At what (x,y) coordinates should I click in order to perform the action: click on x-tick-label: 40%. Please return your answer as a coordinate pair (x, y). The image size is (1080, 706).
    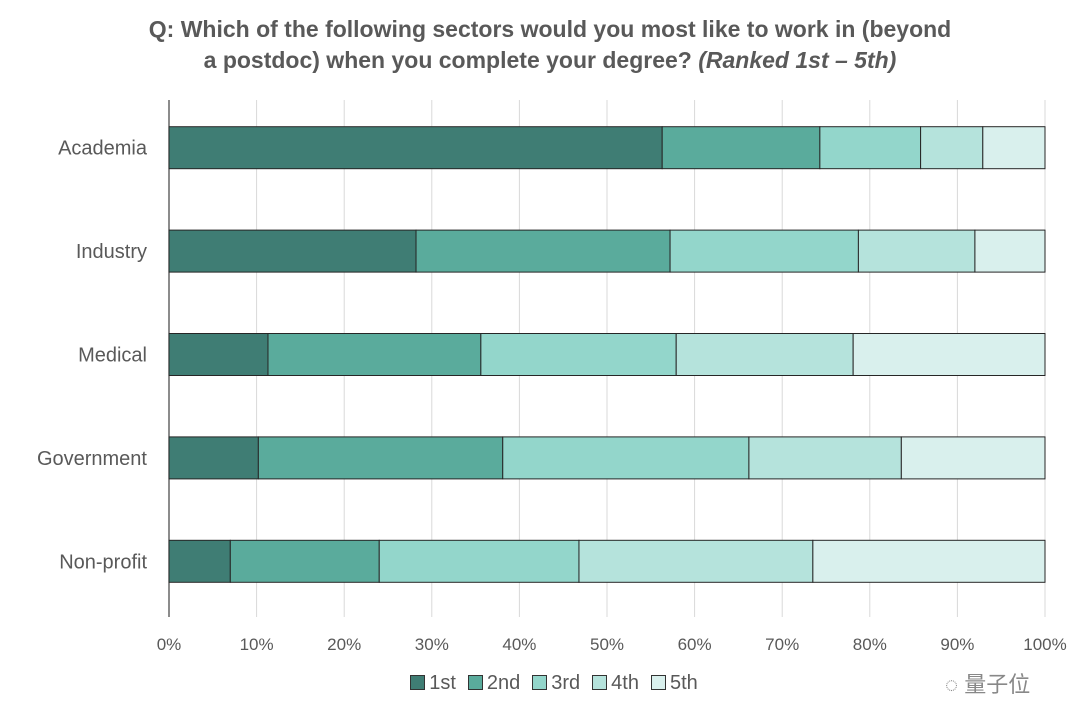
    Looking at the image, I should click on (519, 644).